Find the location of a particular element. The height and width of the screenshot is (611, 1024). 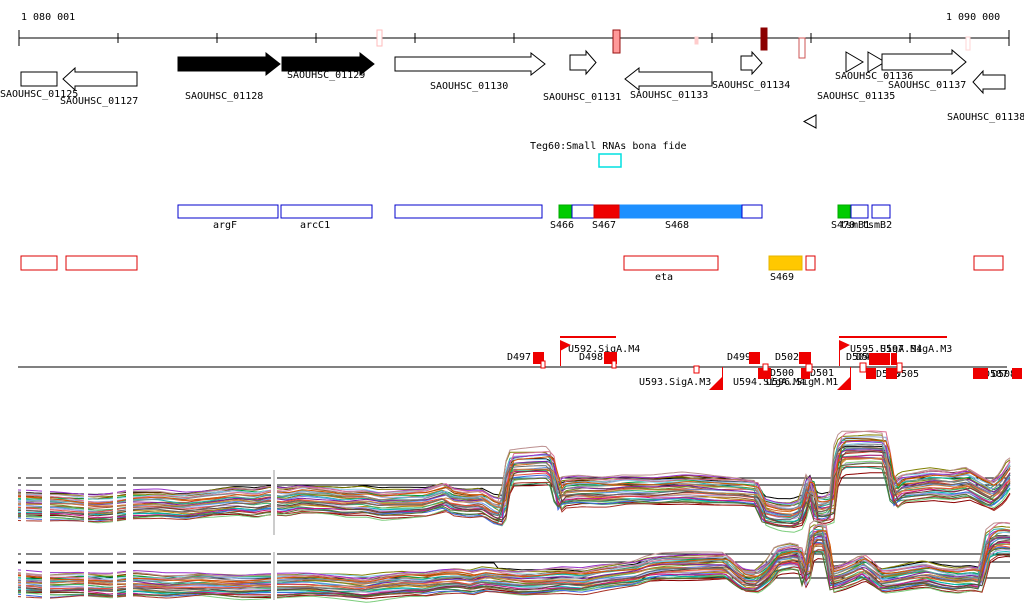

feature-label: D508 is located at coordinates (1004, 374).